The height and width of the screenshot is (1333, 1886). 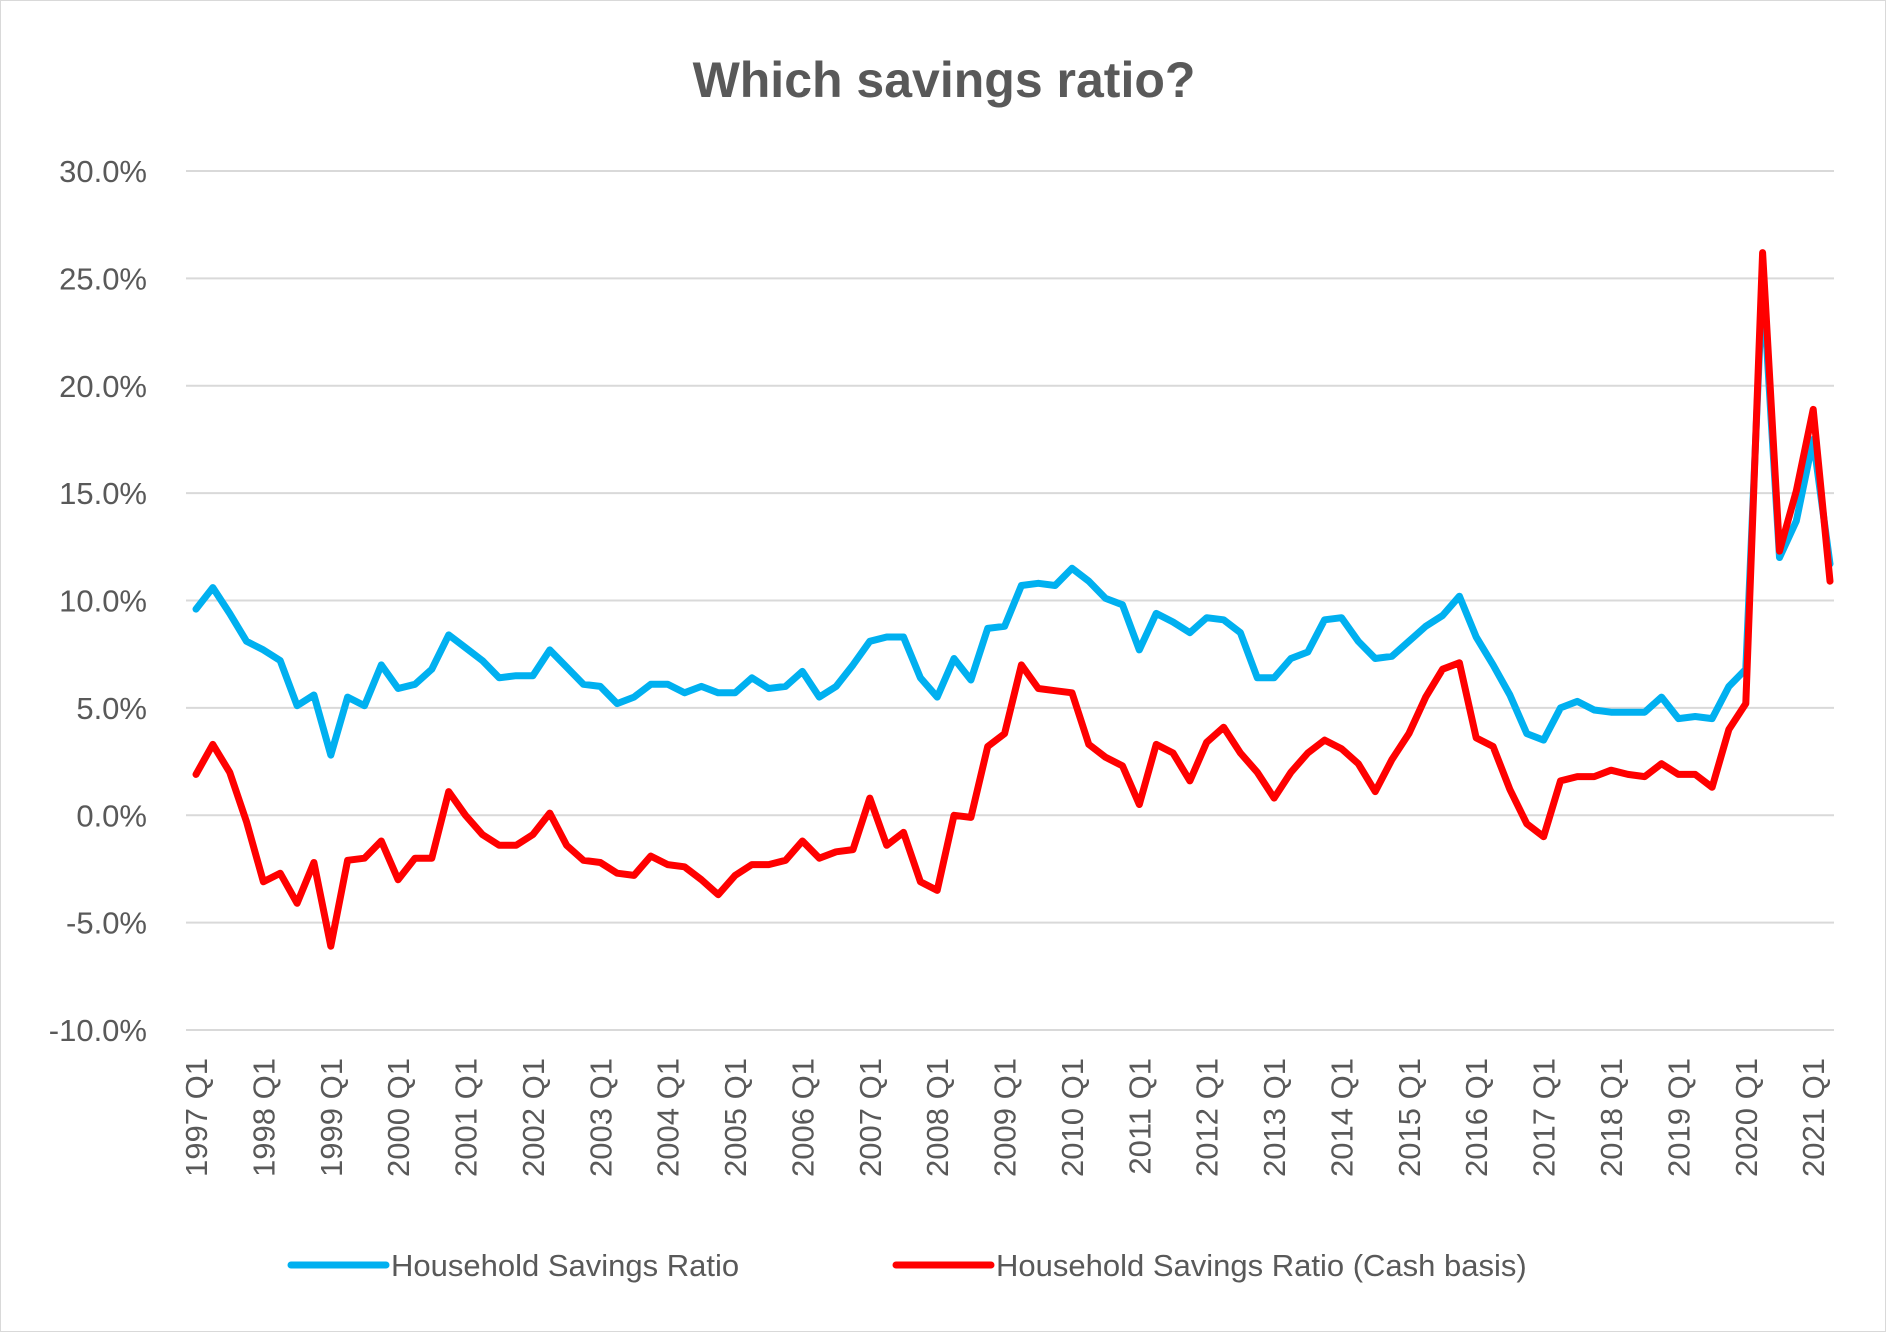 What do you see at coordinates (1139, 1116) in the screenshot?
I see `x-tick-label: 2011 Q1` at bounding box center [1139, 1116].